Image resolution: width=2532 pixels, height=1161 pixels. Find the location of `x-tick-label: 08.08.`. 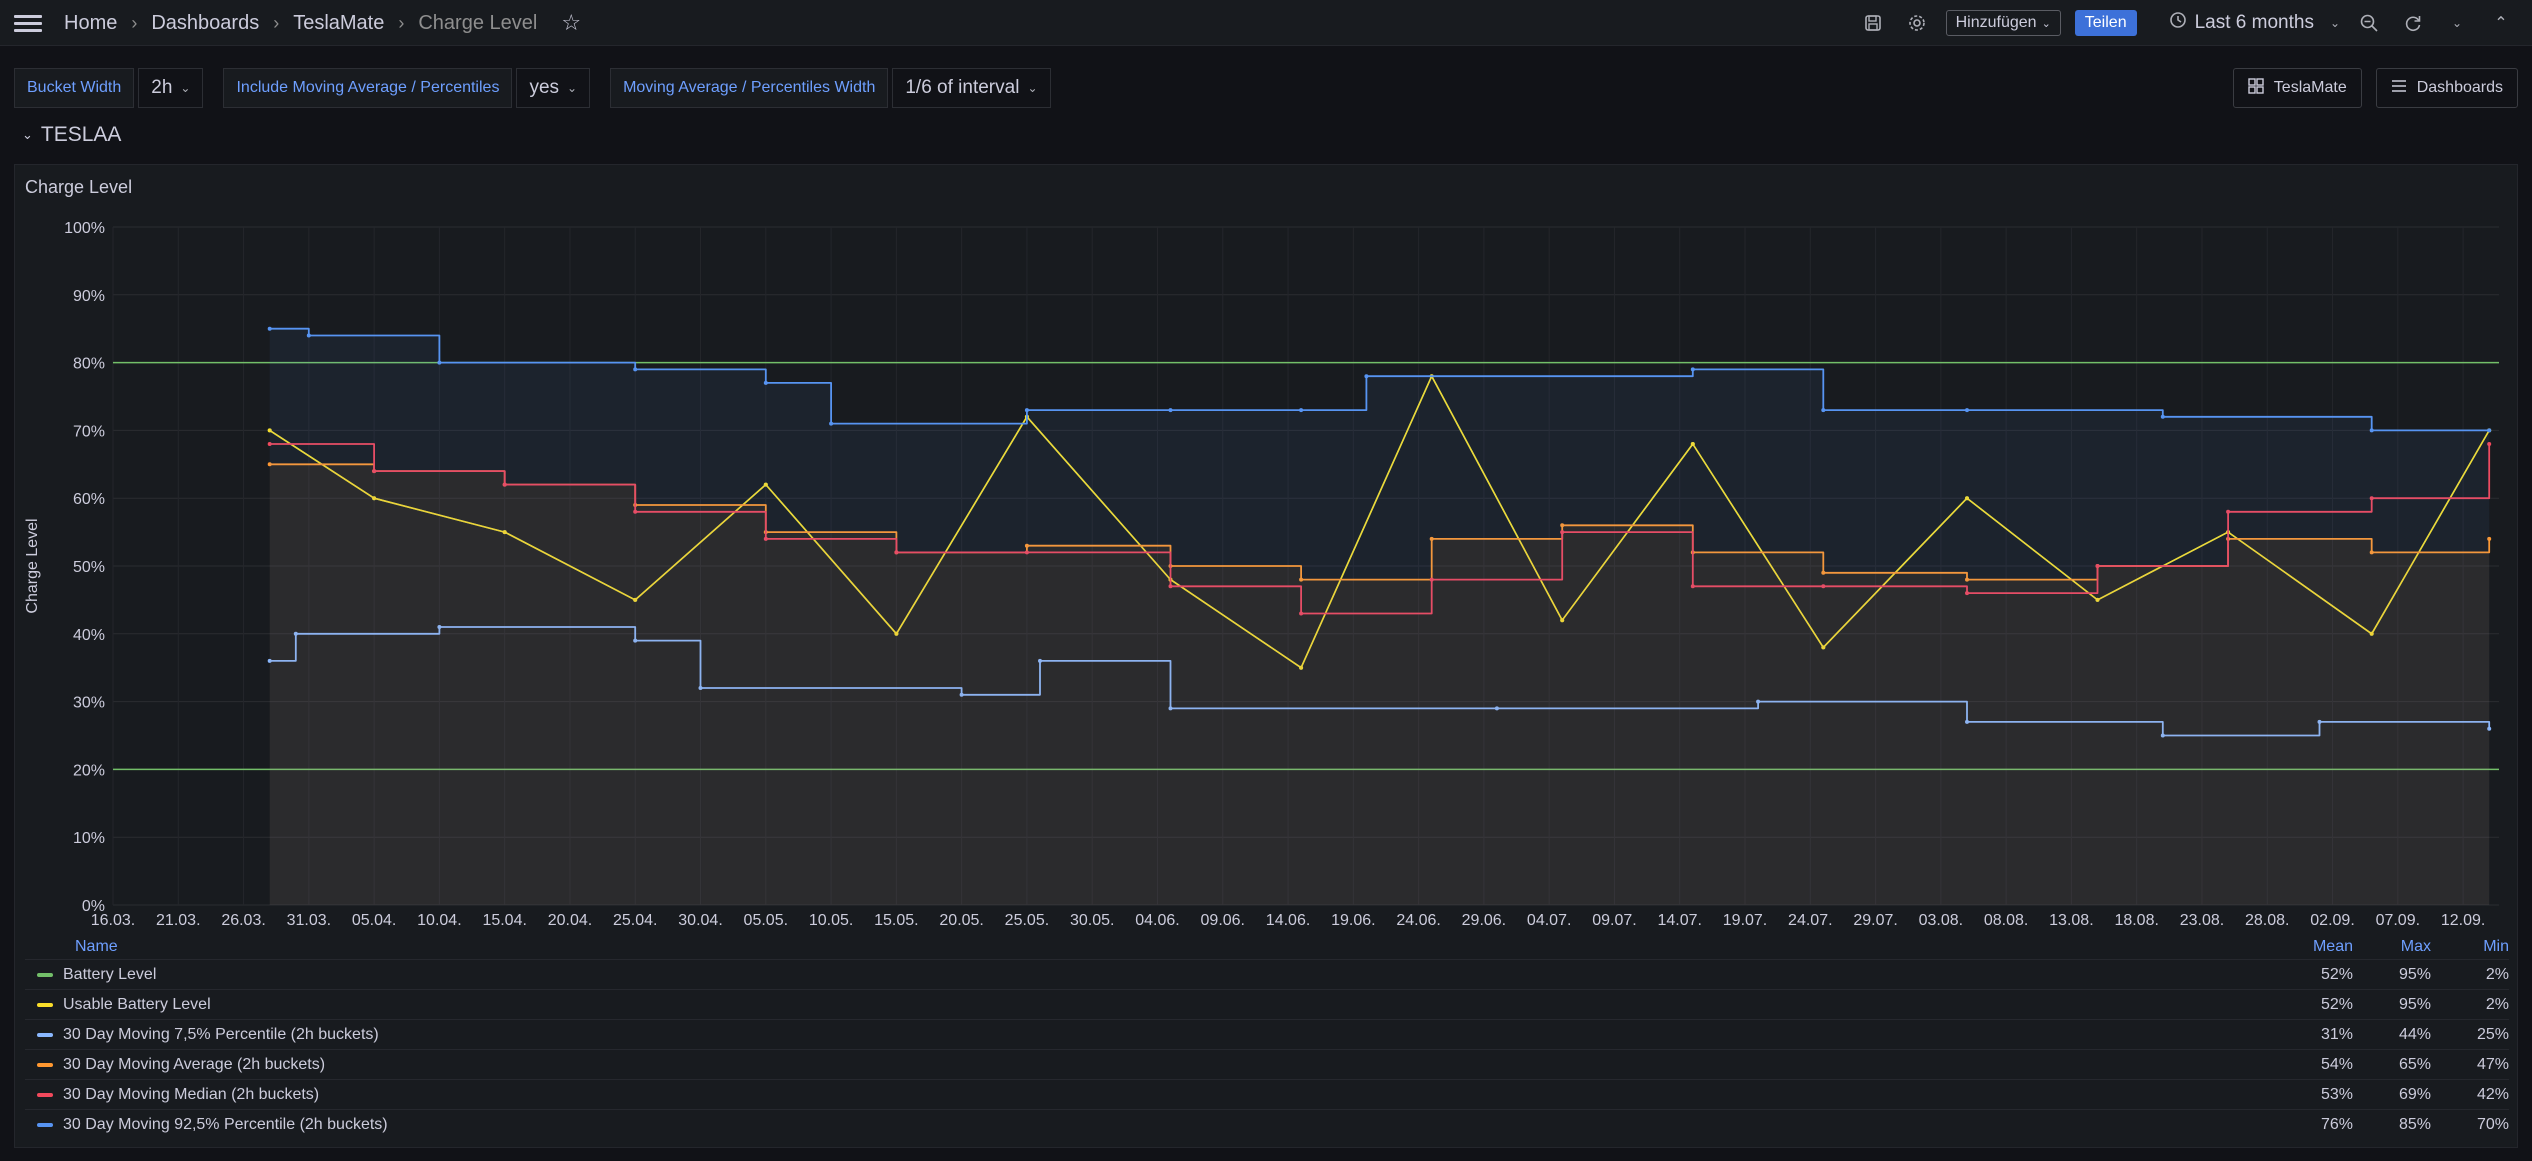

x-tick-label: 08.08. is located at coordinates (2006, 920).